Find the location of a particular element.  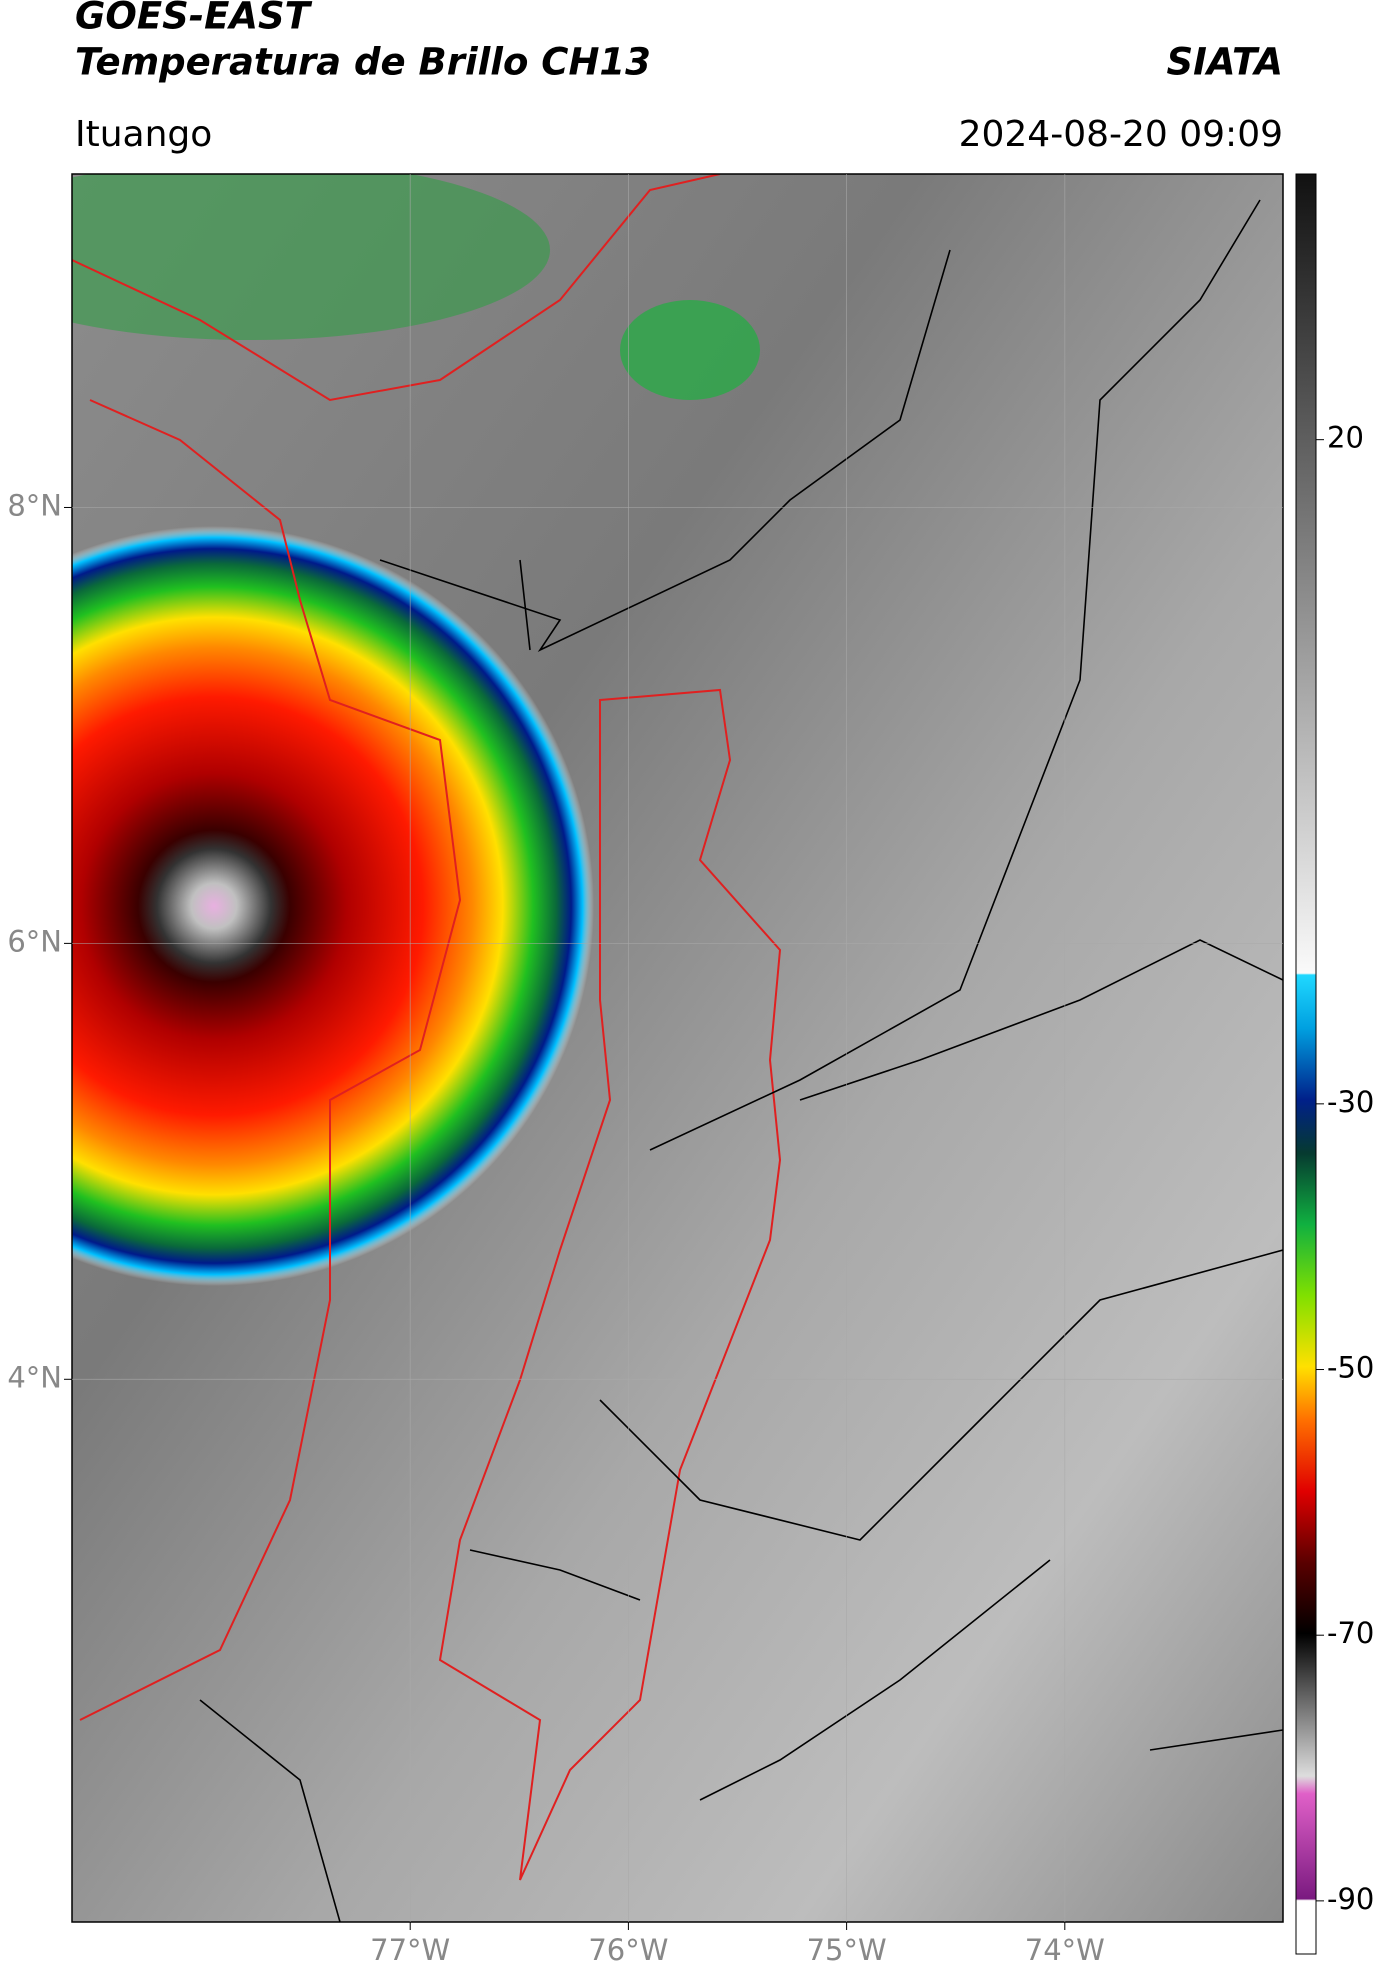

x-tick-label: 75°W is located at coordinates (847, 1950).